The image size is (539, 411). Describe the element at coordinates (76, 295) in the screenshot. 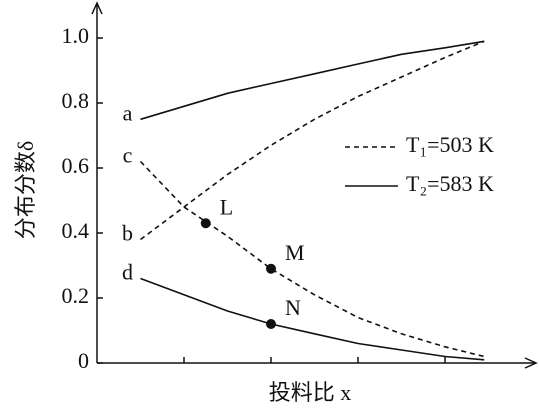

I see `y-tick-label: 0.2` at that location.